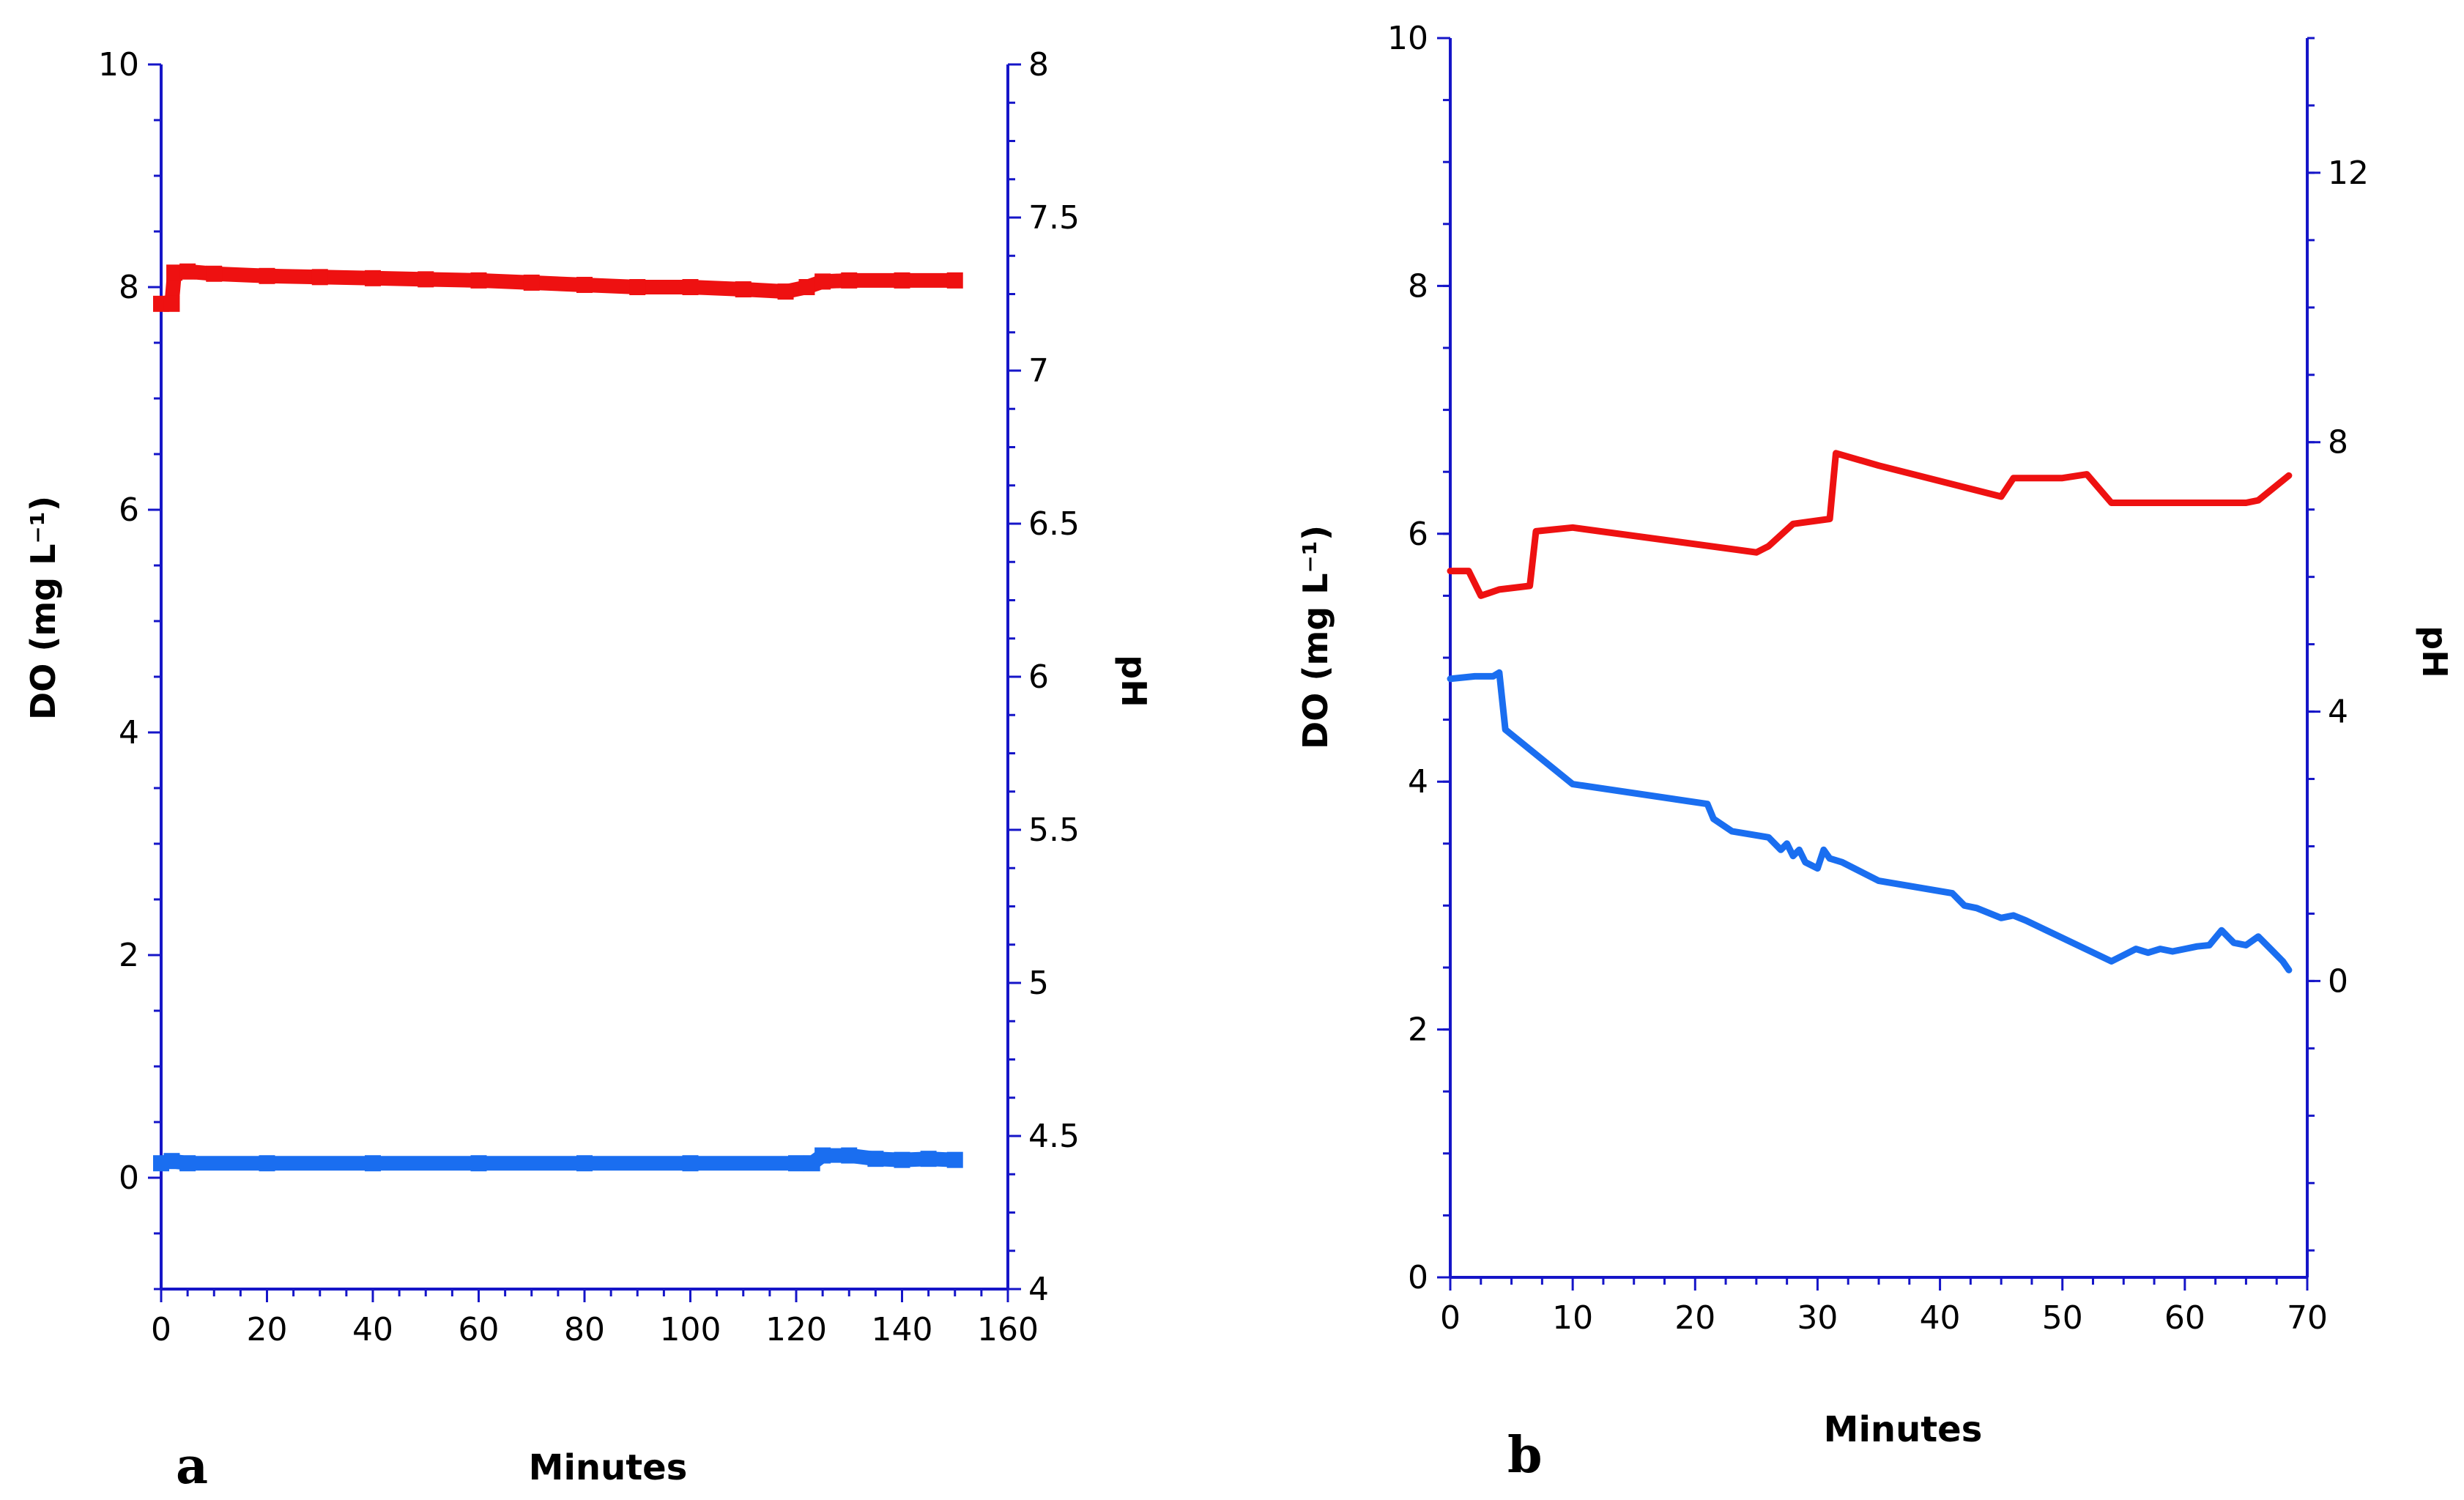  I want to click on panel-b-x-tick-label: 0, so click(1450, 1318).